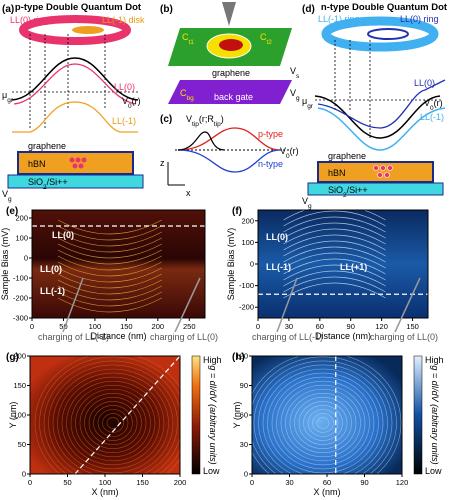 The width and height of the screenshot is (454, 500). Describe the element at coordinates (4, 95) in the screenshot. I see `text-part: μ` at that location.